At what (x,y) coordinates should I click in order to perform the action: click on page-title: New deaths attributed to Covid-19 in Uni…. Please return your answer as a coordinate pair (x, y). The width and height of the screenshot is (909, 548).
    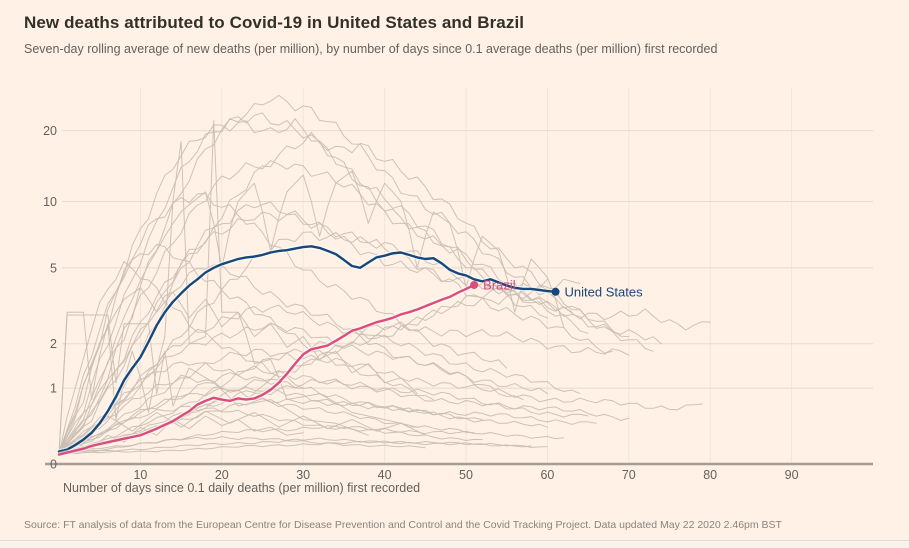
    Looking at the image, I should click on (274, 22).